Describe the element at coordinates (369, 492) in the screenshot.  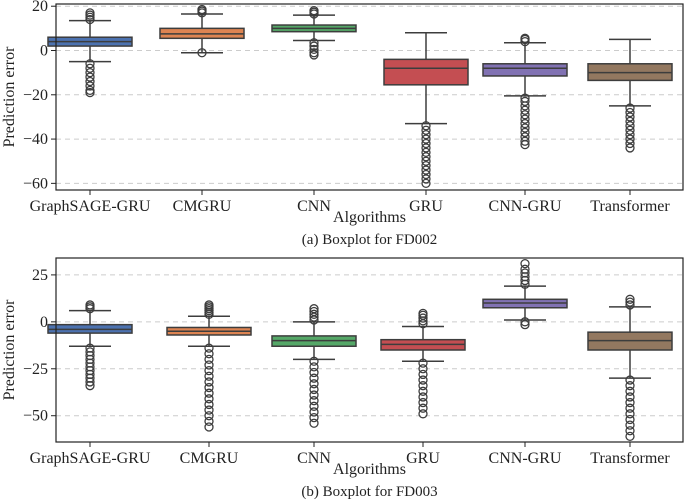
I see `panel-caption: (b) Boxplot for FD003` at that location.